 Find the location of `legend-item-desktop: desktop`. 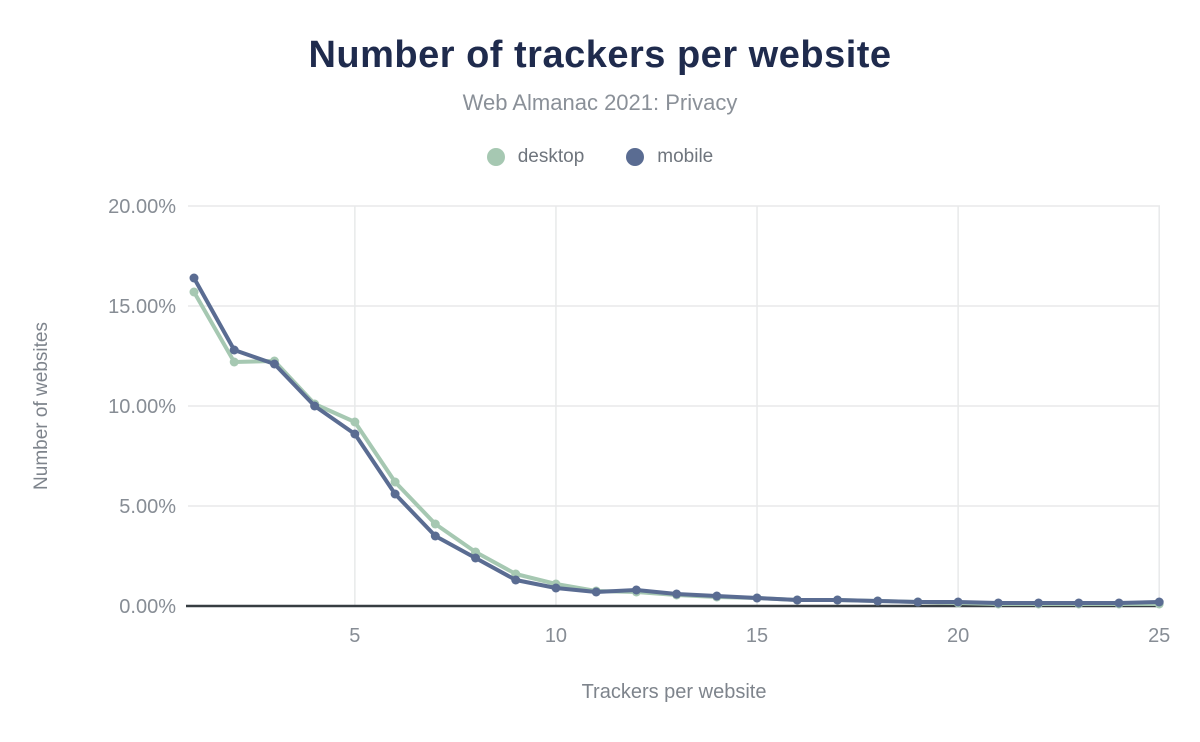

legend-item-desktop: desktop is located at coordinates (535, 157).